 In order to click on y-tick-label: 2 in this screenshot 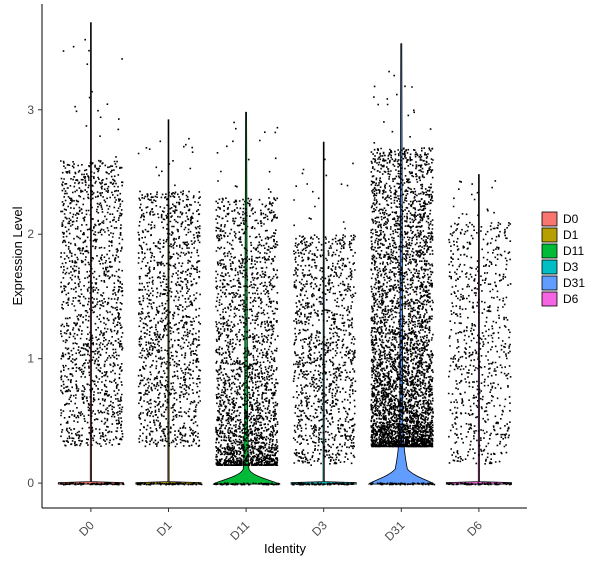, I will do `click(30, 234)`.